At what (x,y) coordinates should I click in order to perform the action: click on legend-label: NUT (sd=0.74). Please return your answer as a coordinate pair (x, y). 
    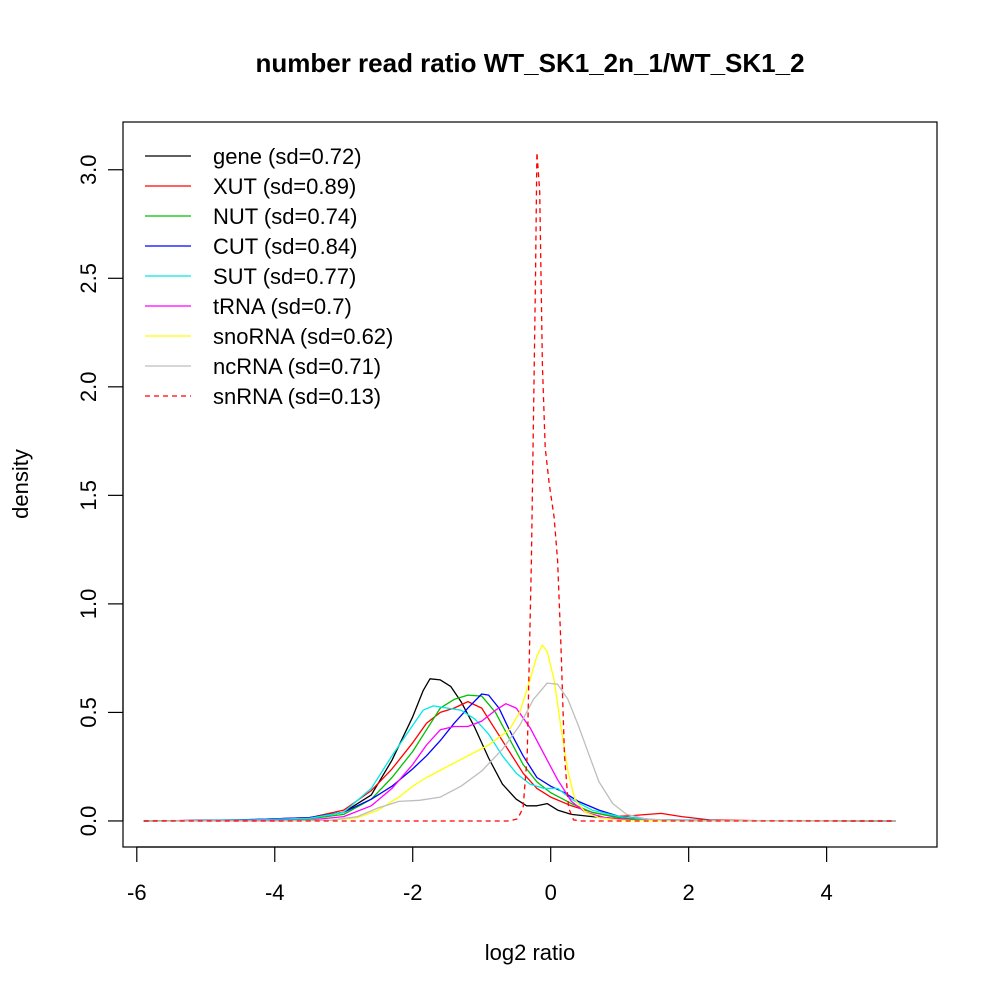
    Looking at the image, I should click on (285, 216).